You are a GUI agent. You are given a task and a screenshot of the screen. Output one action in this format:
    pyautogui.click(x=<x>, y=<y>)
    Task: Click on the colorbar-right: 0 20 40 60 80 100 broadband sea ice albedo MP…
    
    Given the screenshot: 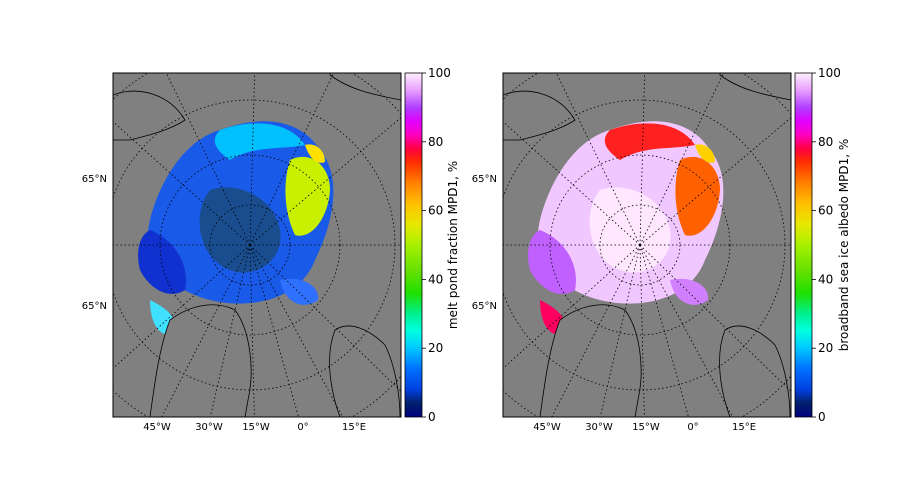 What is the action you would take?
    pyautogui.click(x=822, y=245)
    